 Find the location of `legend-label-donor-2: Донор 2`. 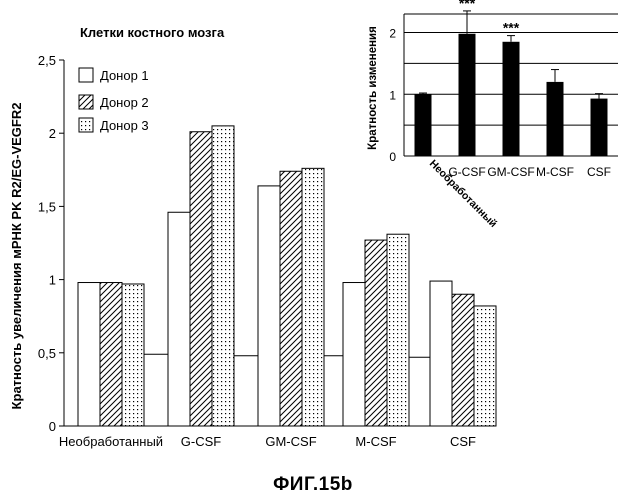

legend-label-donor-2: Донор 2 is located at coordinates (124, 102).